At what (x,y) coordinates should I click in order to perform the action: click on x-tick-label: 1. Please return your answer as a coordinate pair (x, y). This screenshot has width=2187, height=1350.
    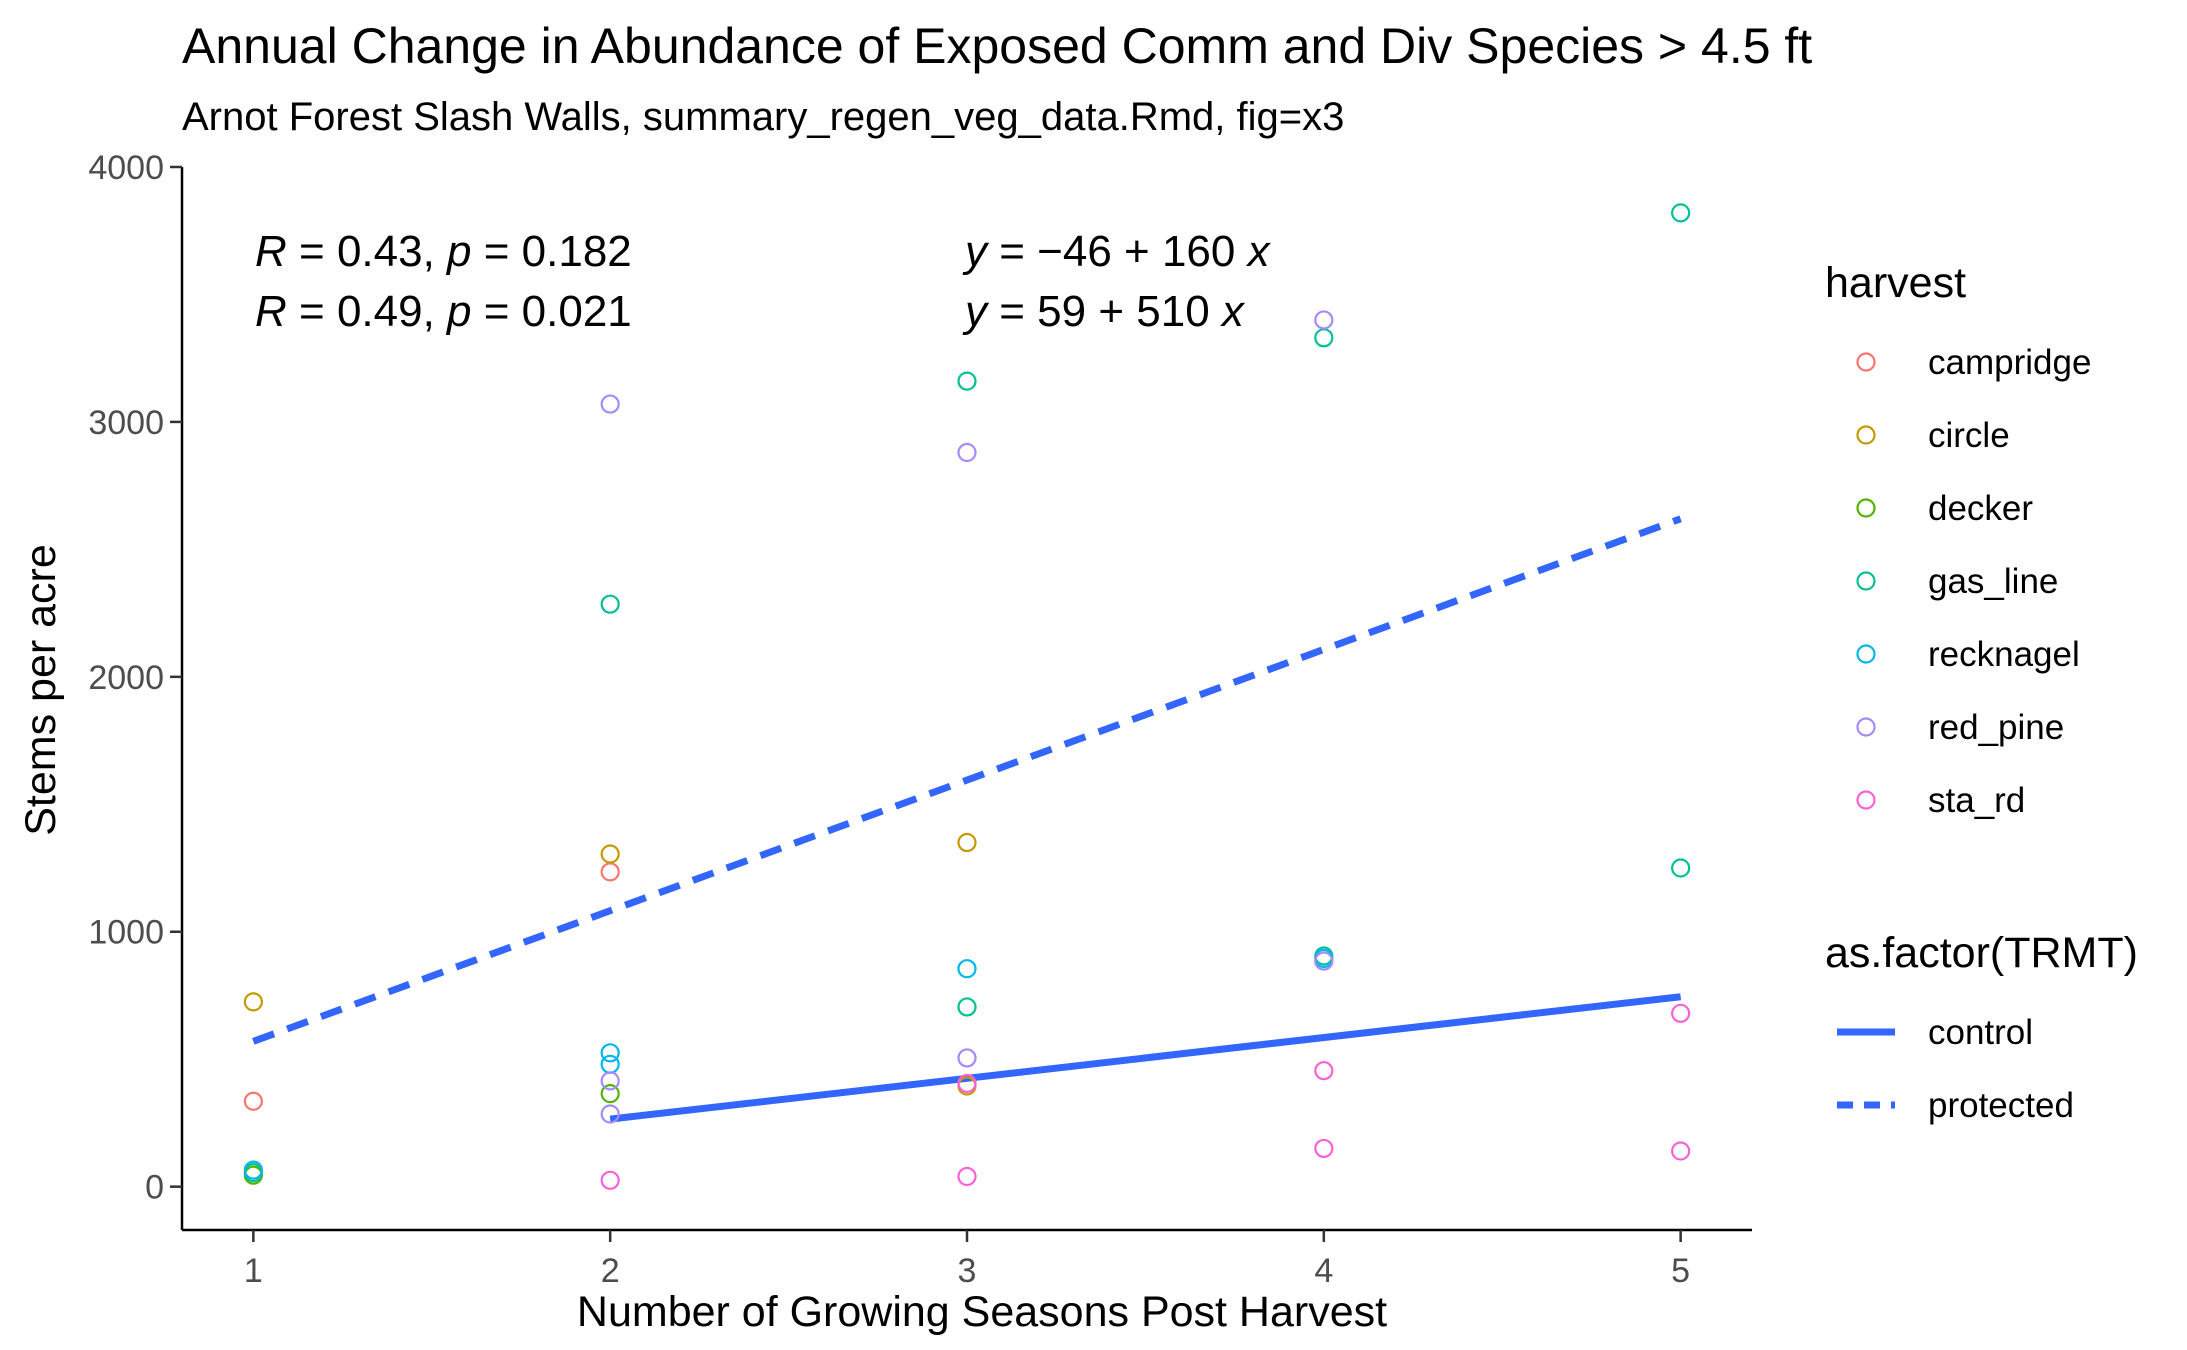
    Looking at the image, I should click on (253, 1271).